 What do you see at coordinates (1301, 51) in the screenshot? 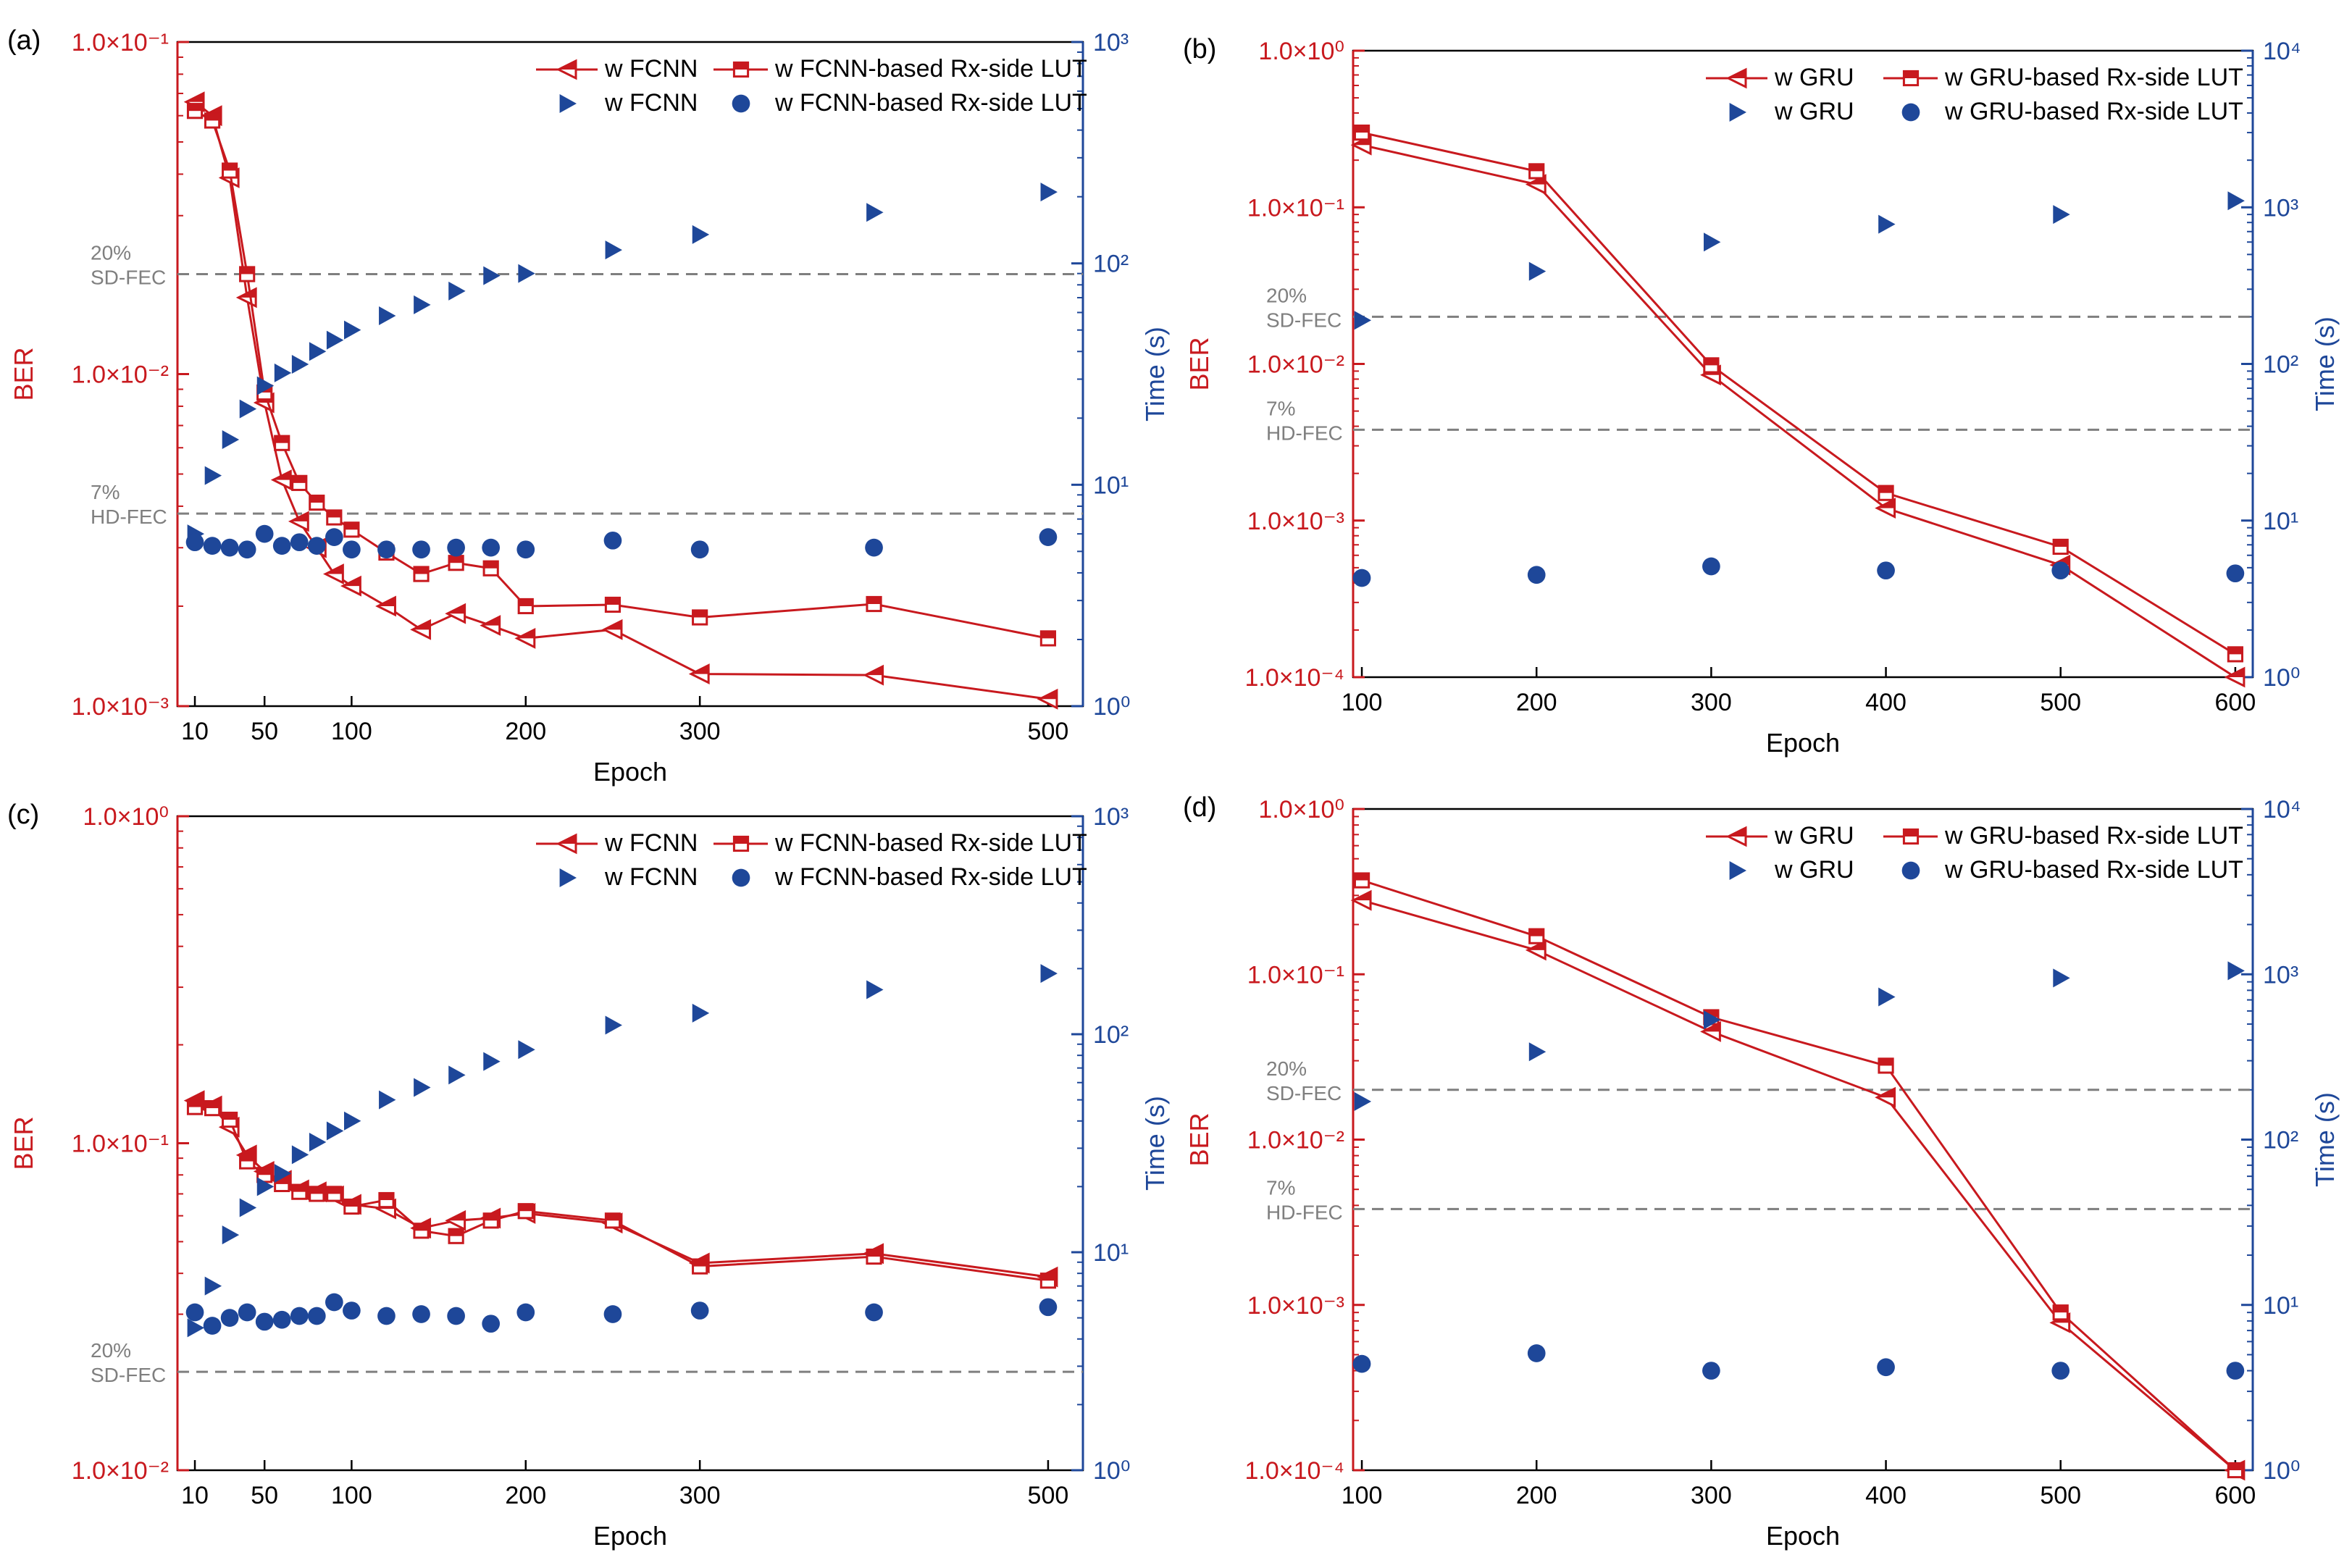
I see `left-tick-label: 1.0×10⁰` at bounding box center [1301, 51].